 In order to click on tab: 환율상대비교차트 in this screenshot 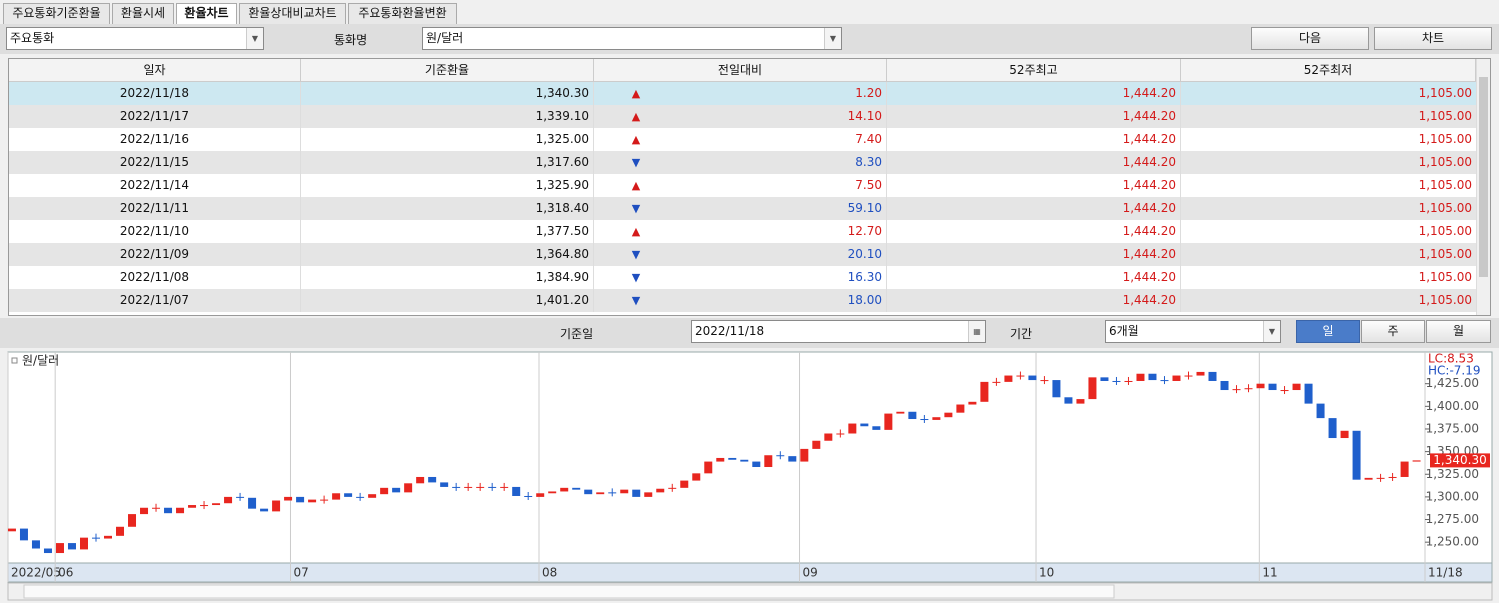, I will do `click(292, 13)`.